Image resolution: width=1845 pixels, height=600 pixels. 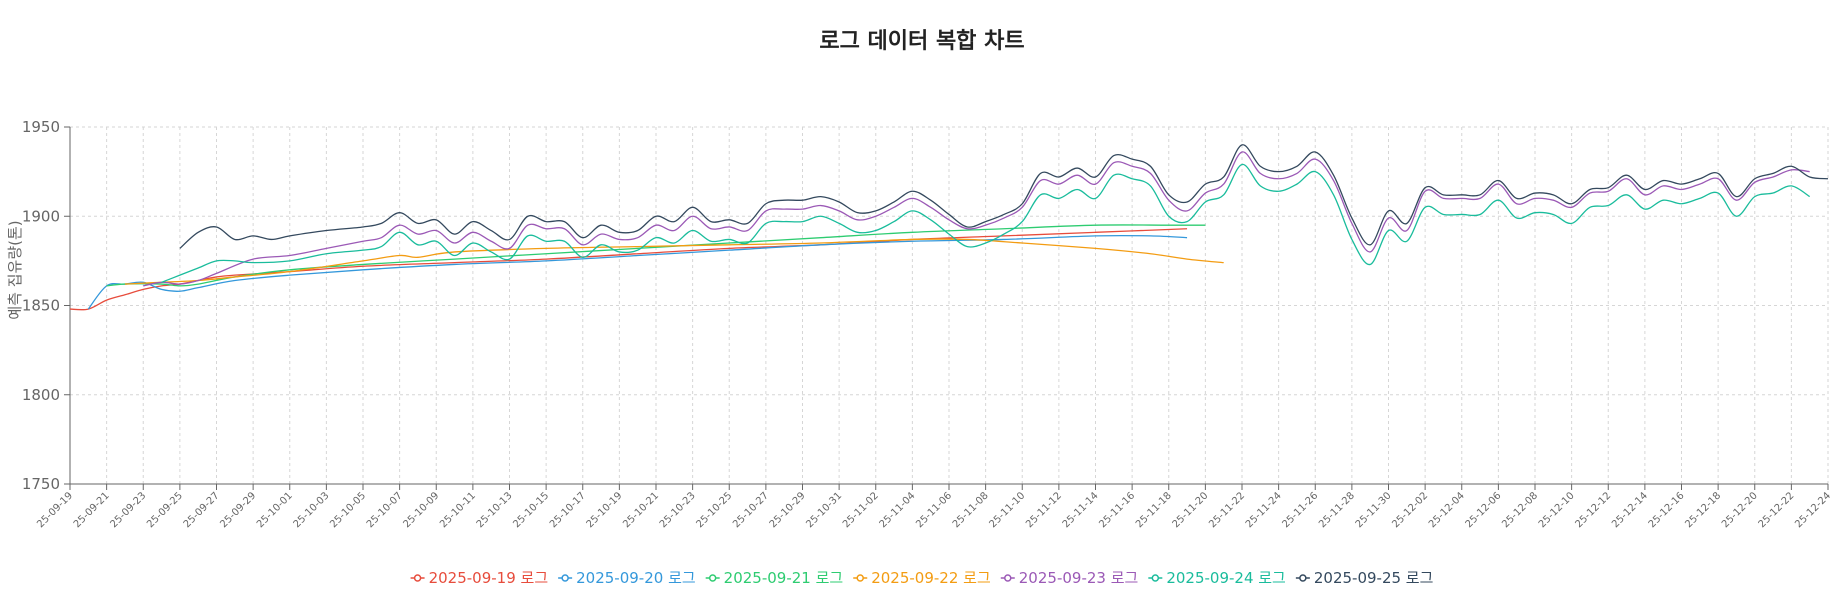 I want to click on x-tick-label: 25-10-07, so click(x=385, y=510).